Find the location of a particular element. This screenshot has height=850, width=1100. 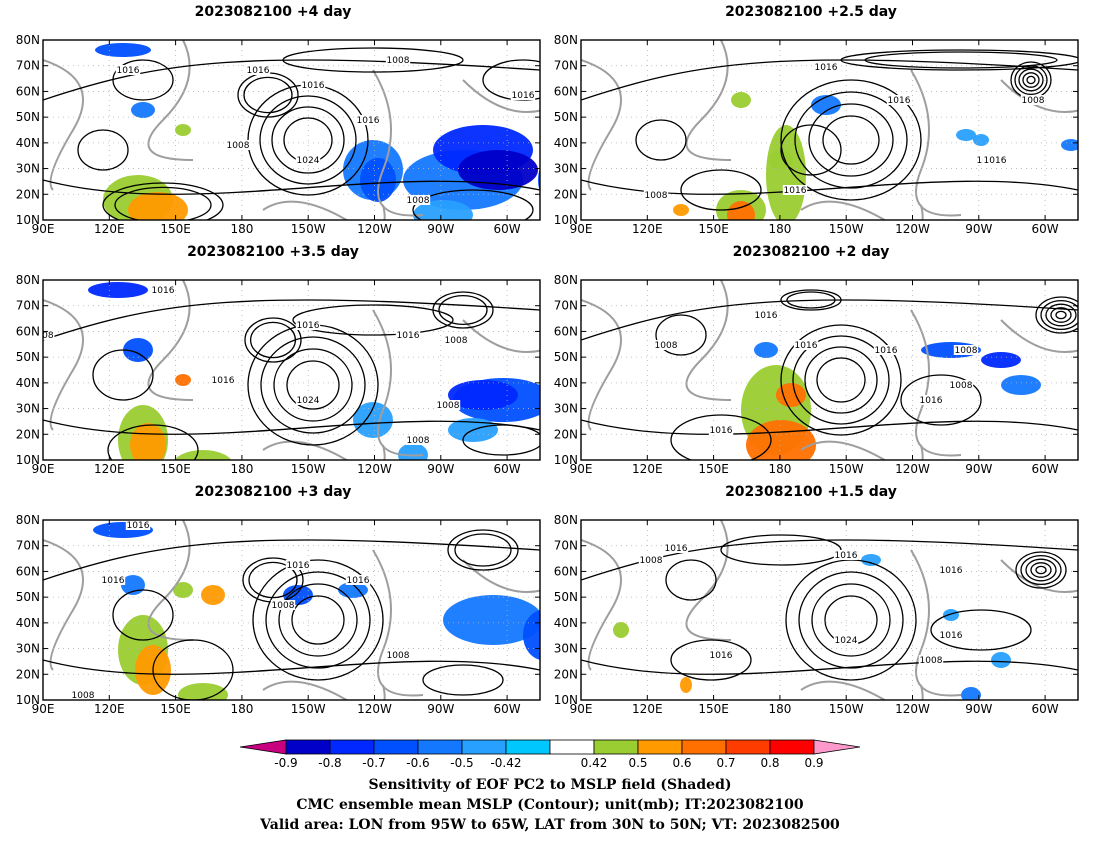

map-frame is located at coordinates (829, 370).